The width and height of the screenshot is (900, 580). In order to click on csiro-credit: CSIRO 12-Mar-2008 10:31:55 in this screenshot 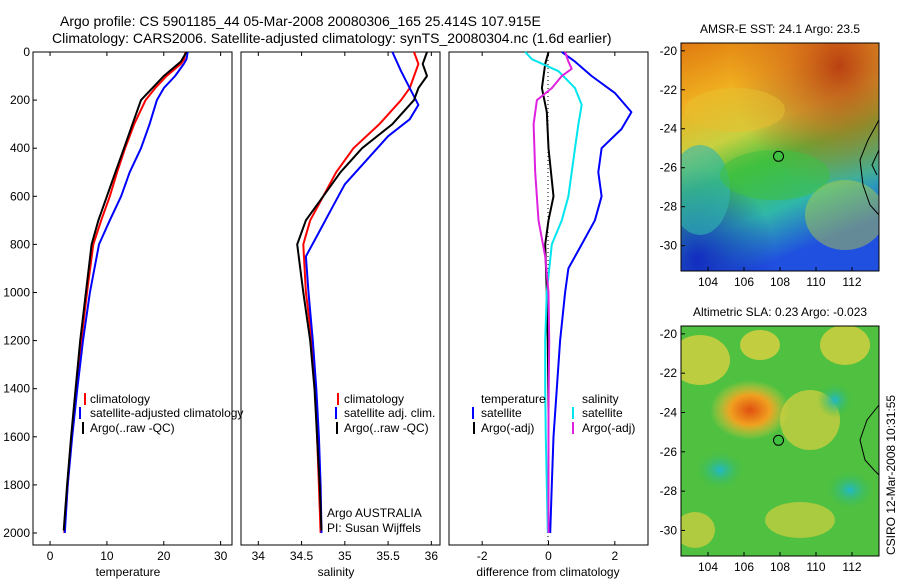, I will do `click(891, 475)`.